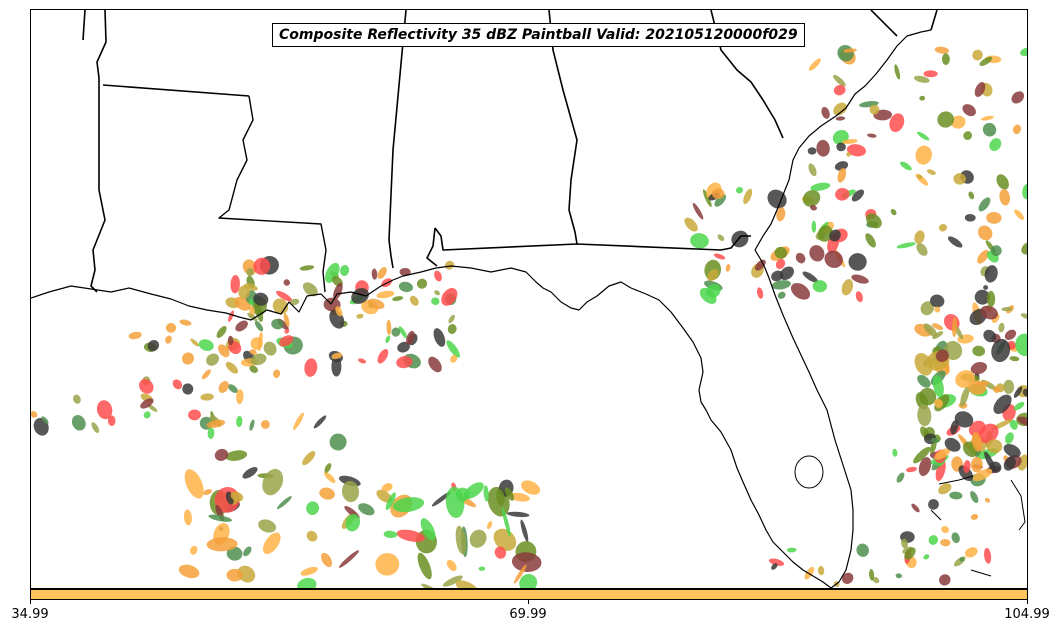 The height and width of the screenshot is (633, 1062). Describe the element at coordinates (563, 127) in the screenshot. I see `state-border-alabama-georgia` at that location.